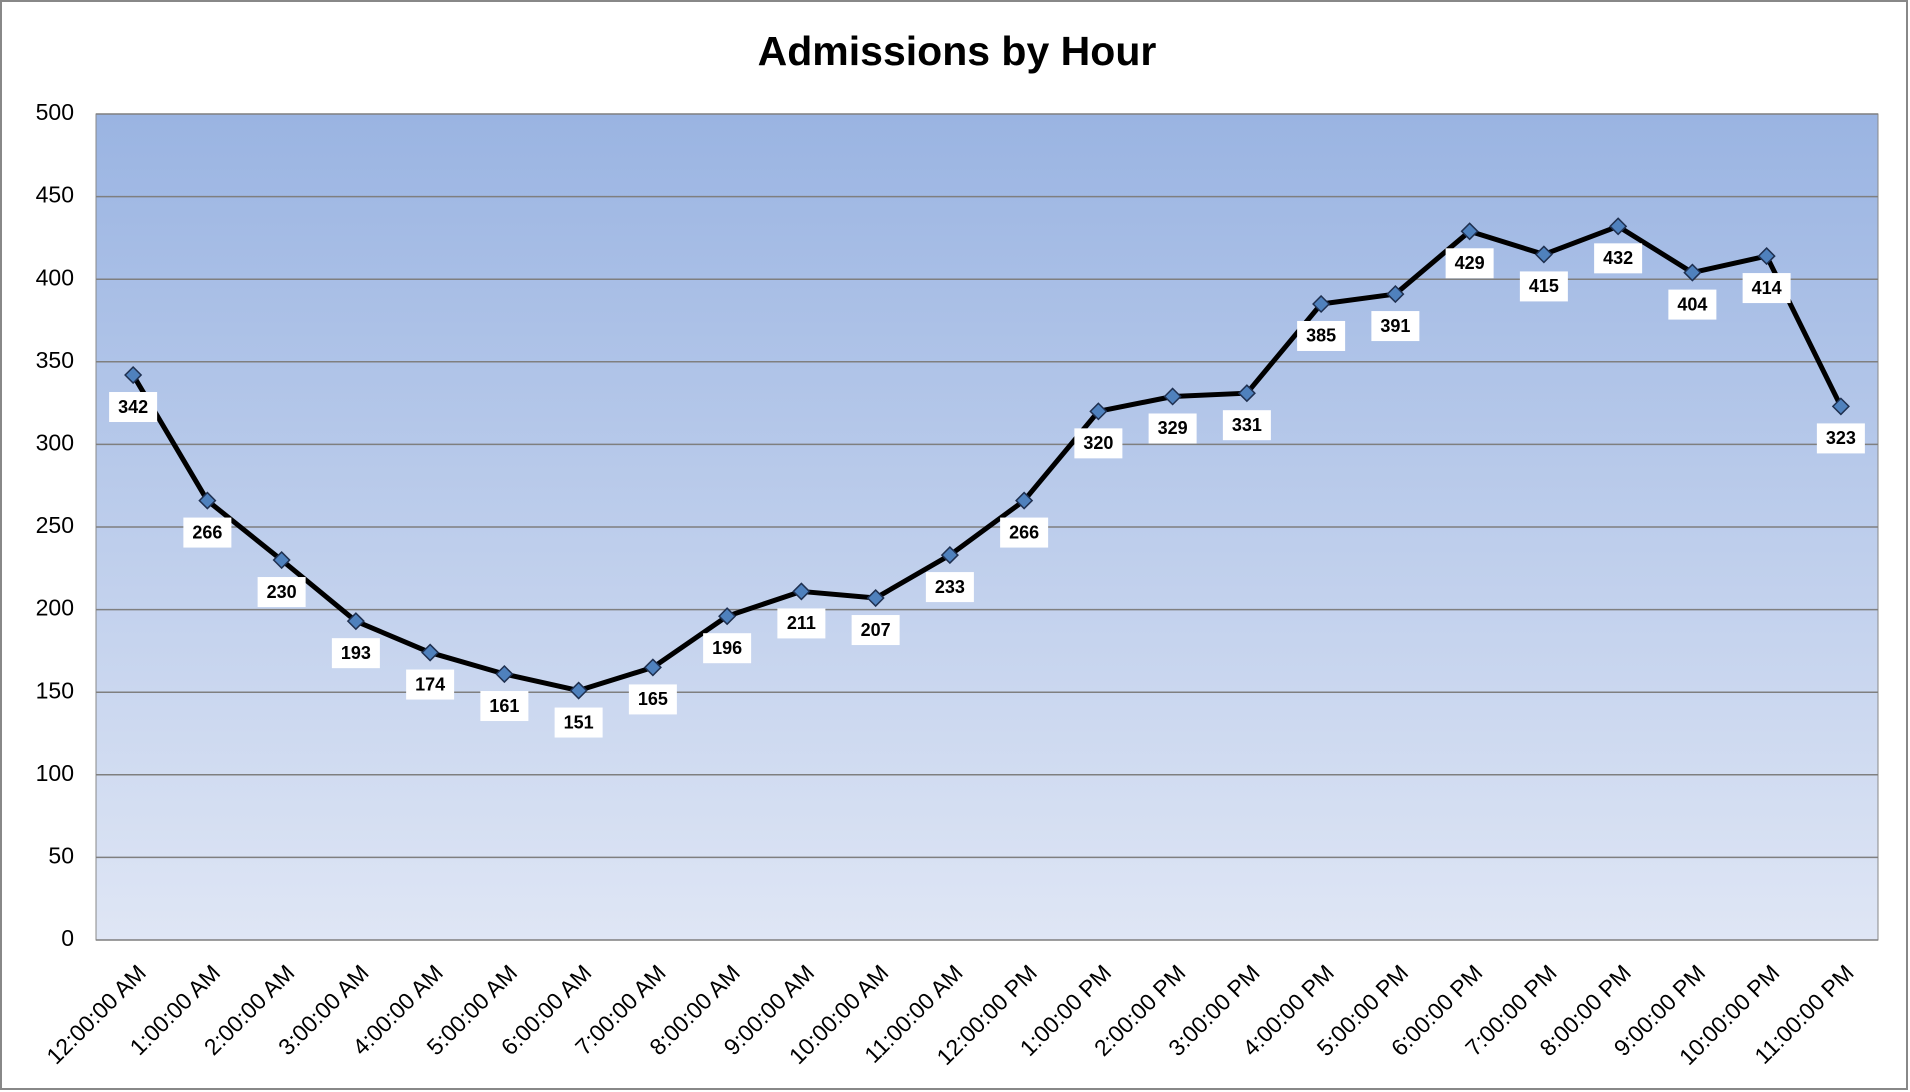 This screenshot has width=1910, height=1092. I want to click on data-label: 404, so click(1692, 304).